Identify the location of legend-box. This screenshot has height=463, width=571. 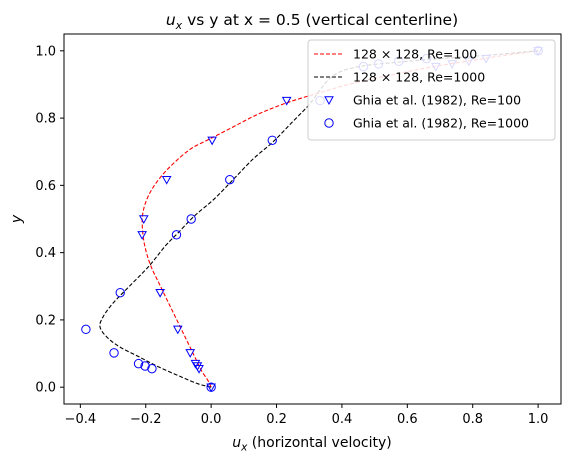
(431, 90).